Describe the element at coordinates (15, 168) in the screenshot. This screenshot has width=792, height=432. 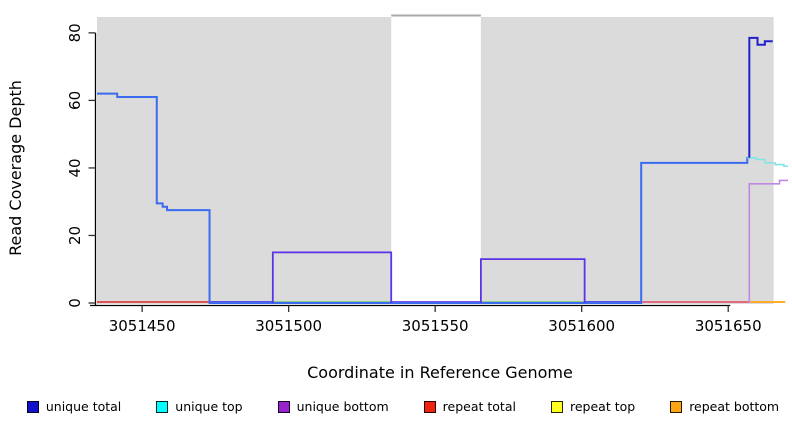
I see `y-axis-label: Read Coverage Depth` at that location.